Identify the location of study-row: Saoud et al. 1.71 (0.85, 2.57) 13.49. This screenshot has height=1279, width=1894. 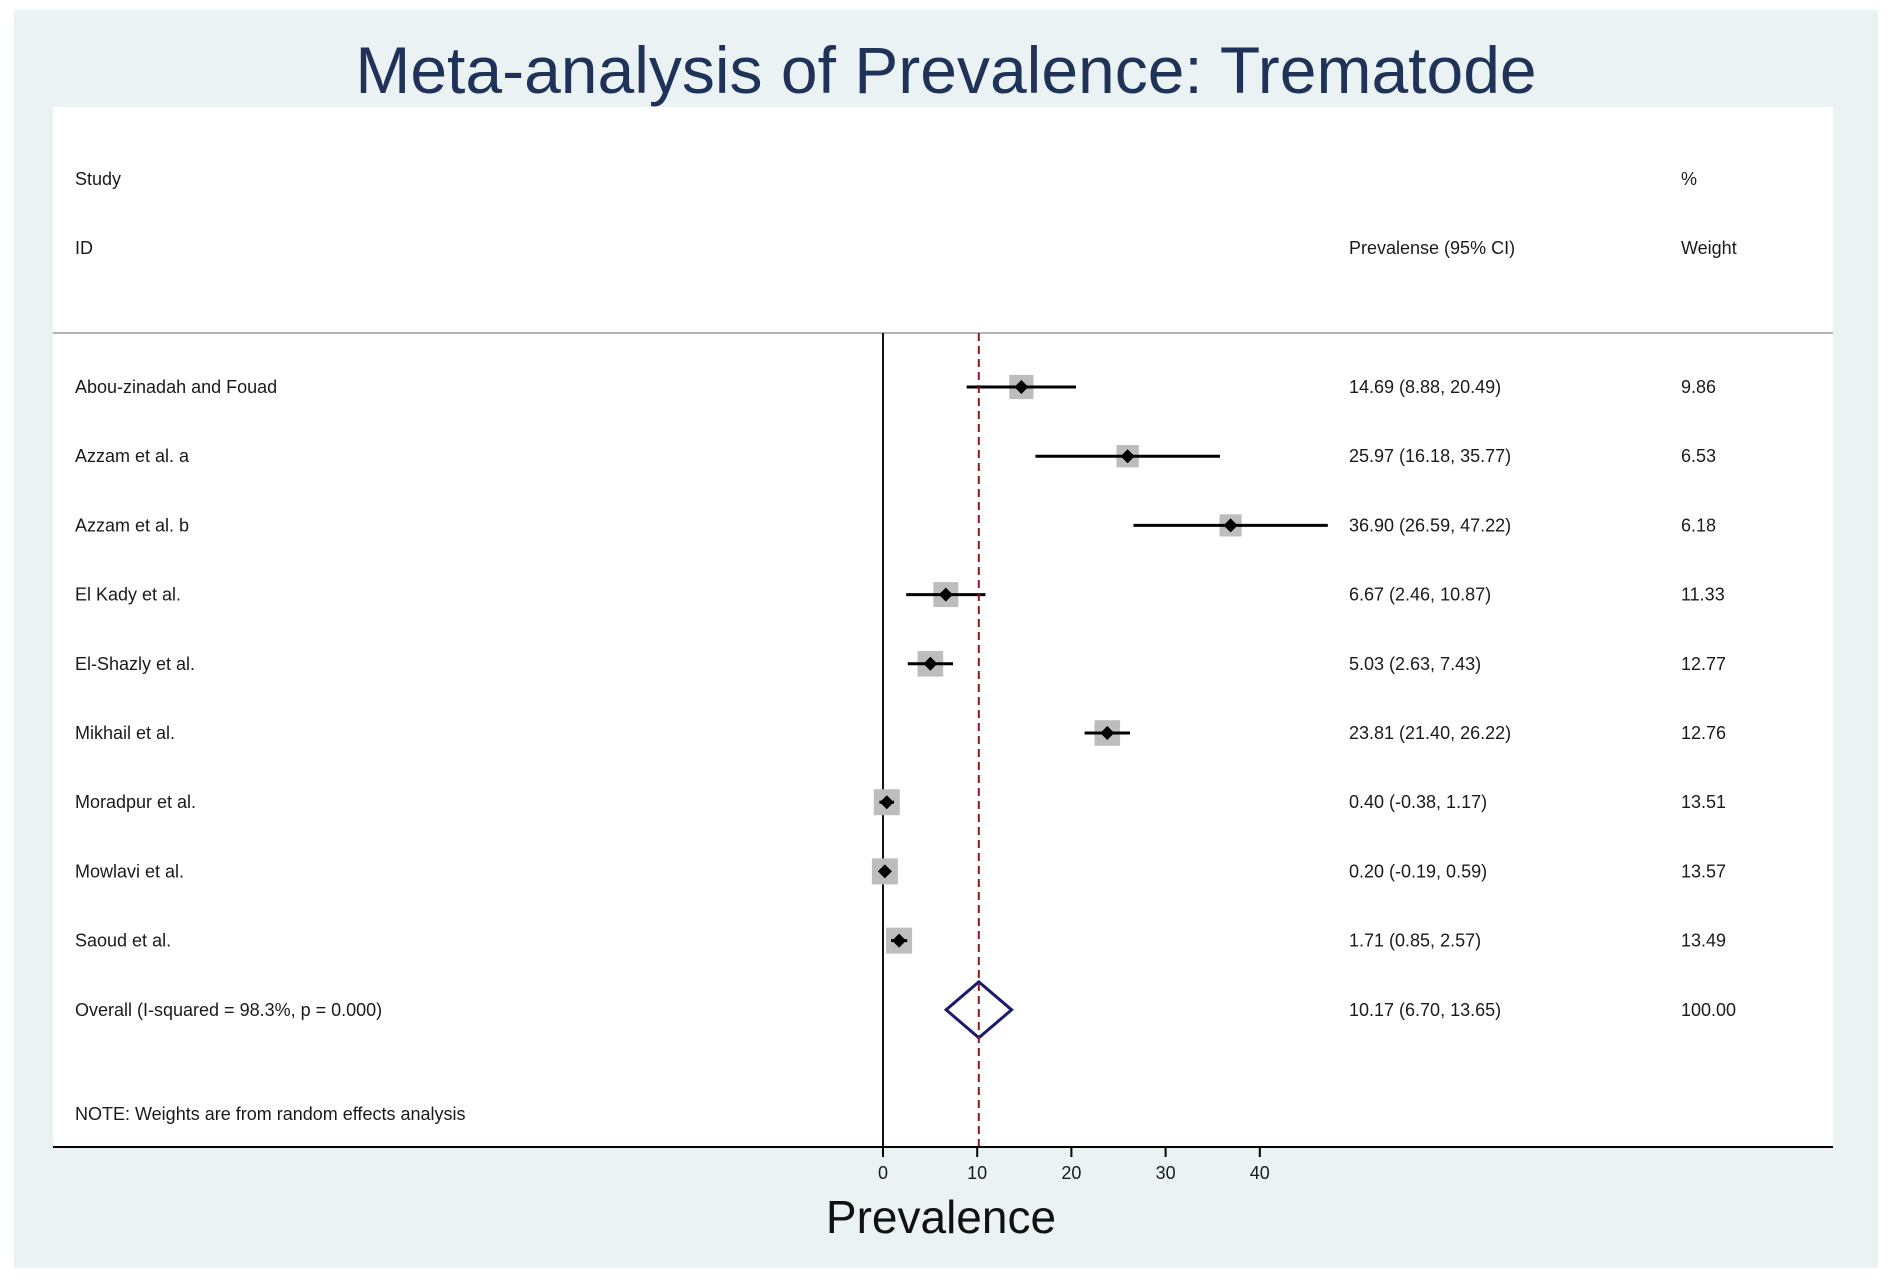
(900, 940).